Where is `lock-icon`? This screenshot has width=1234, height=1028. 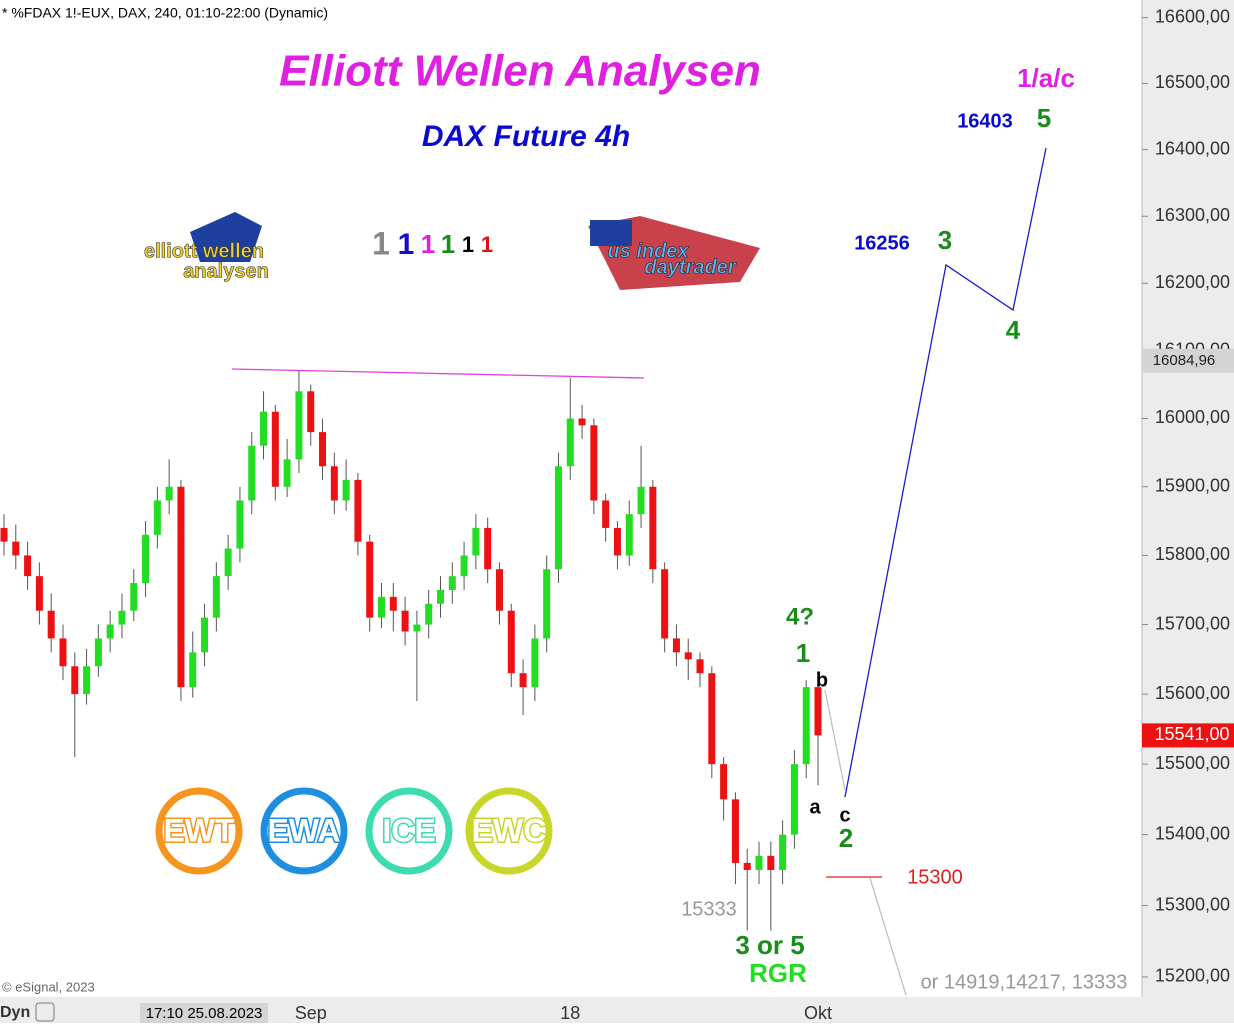 lock-icon is located at coordinates (45, 1012).